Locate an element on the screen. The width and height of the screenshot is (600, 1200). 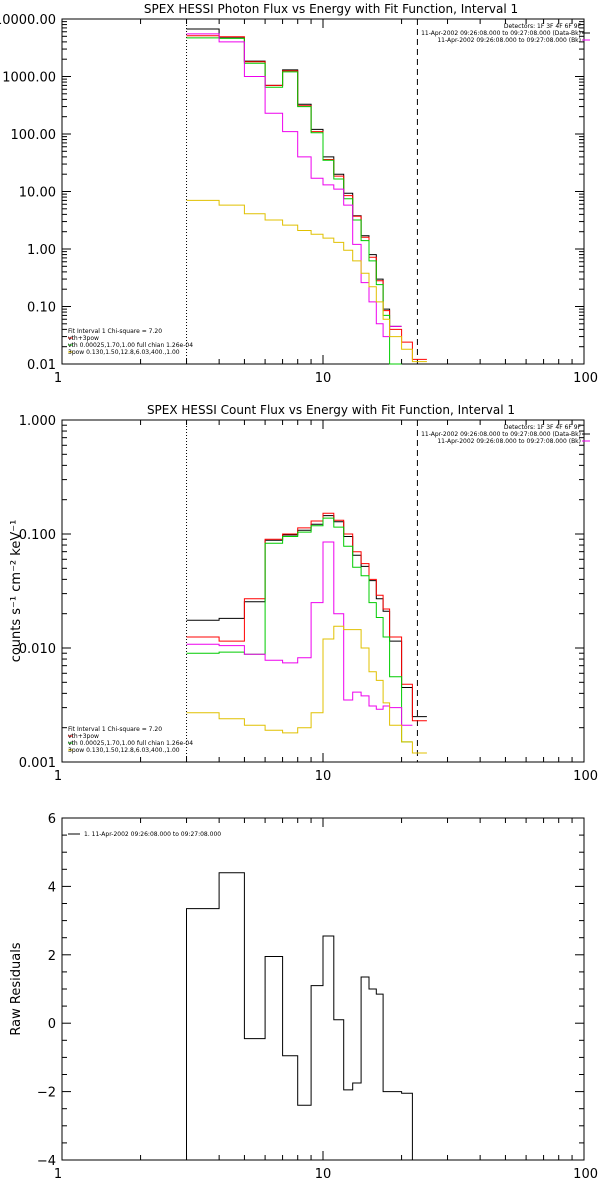
series-residuals is located at coordinates (299, 1016).